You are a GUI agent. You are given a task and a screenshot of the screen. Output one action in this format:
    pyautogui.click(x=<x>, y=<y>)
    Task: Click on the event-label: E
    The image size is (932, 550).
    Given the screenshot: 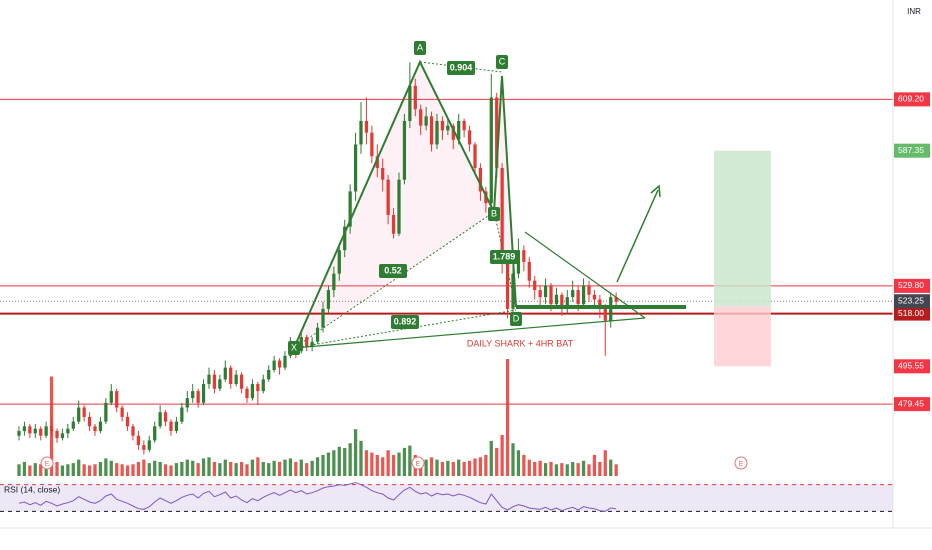 What is the action you would take?
    pyautogui.click(x=418, y=464)
    